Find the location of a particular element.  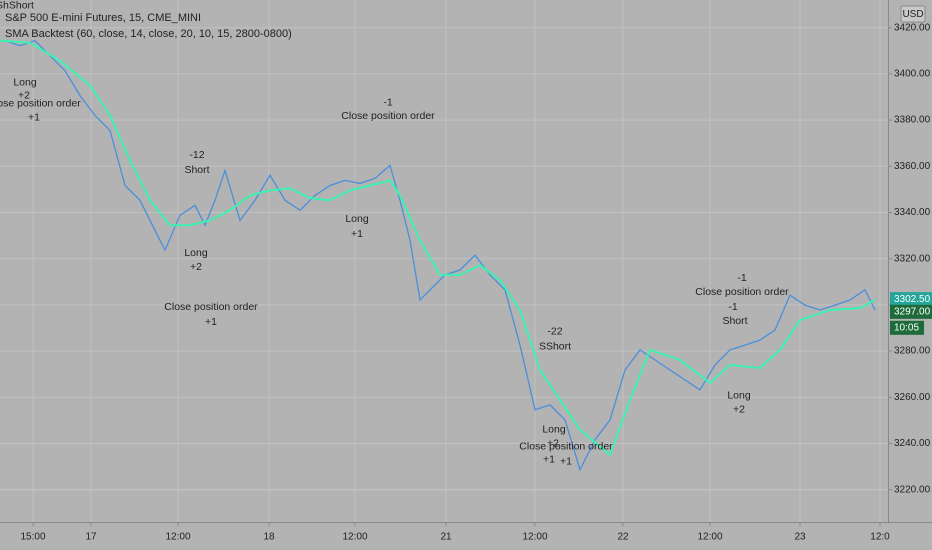

annotation: ShShort is located at coordinates (17, 6).